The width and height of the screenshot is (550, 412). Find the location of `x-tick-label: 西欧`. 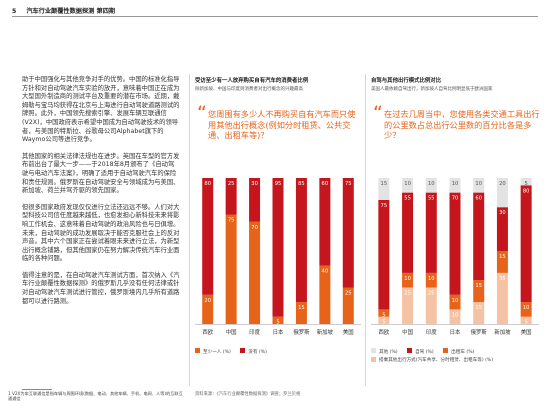

x-tick-label: 西欧 is located at coordinates (383, 332).